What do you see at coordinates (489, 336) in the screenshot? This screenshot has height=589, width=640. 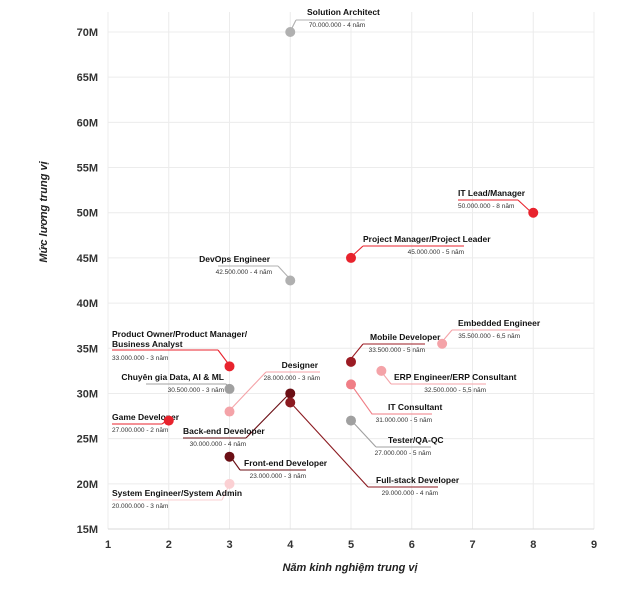 I see `point-sublabel-embedded-engineer: 35.500.000 - 6,5 năm` at bounding box center [489, 336].